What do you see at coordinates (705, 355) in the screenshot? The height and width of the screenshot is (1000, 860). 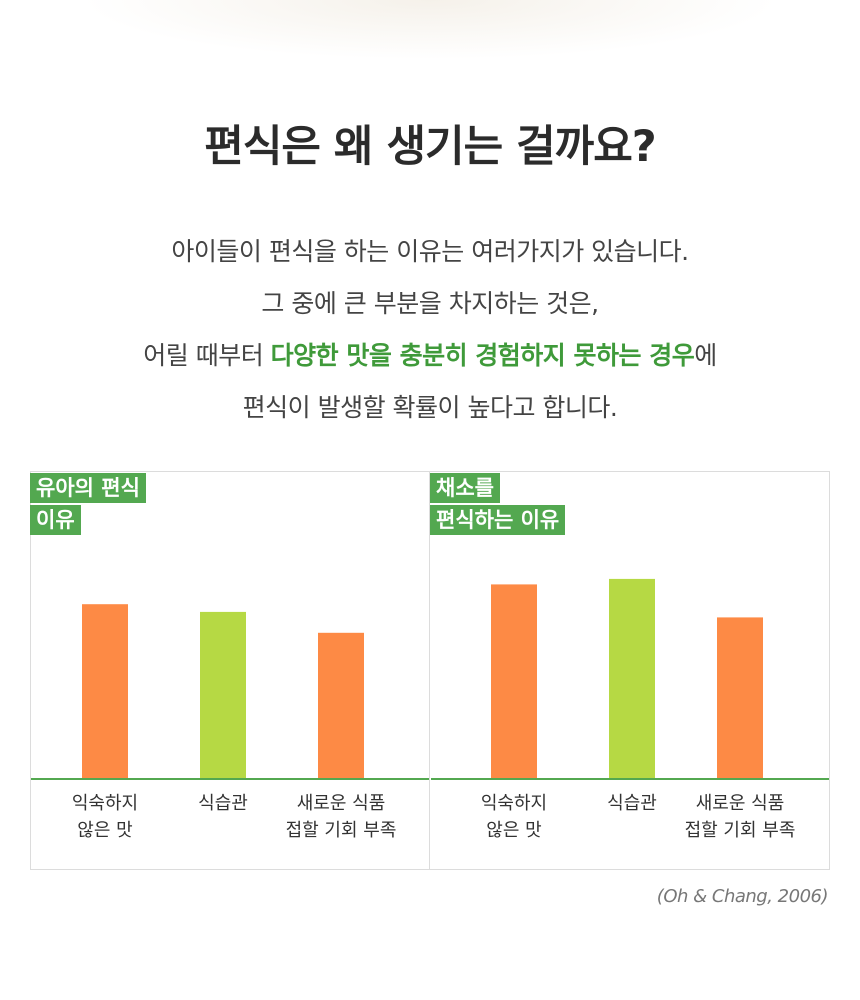 I see `description-line-3-after: 에` at bounding box center [705, 355].